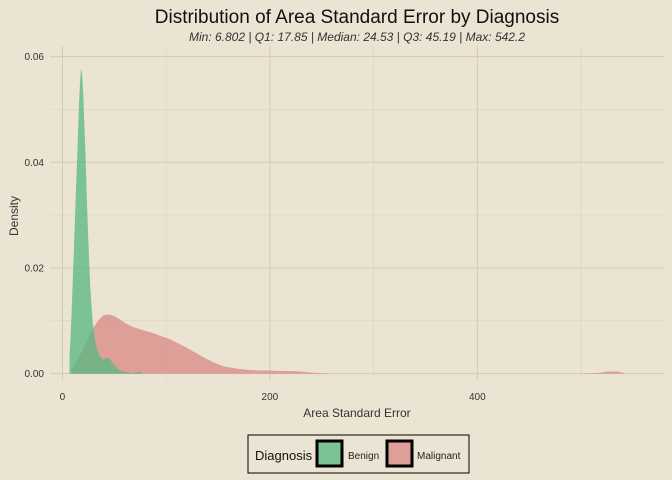 This screenshot has width=672, height=480. Describe the element at coordinates (329, 453) in the screenshot. I see `legend-swatch-benign` at that location.